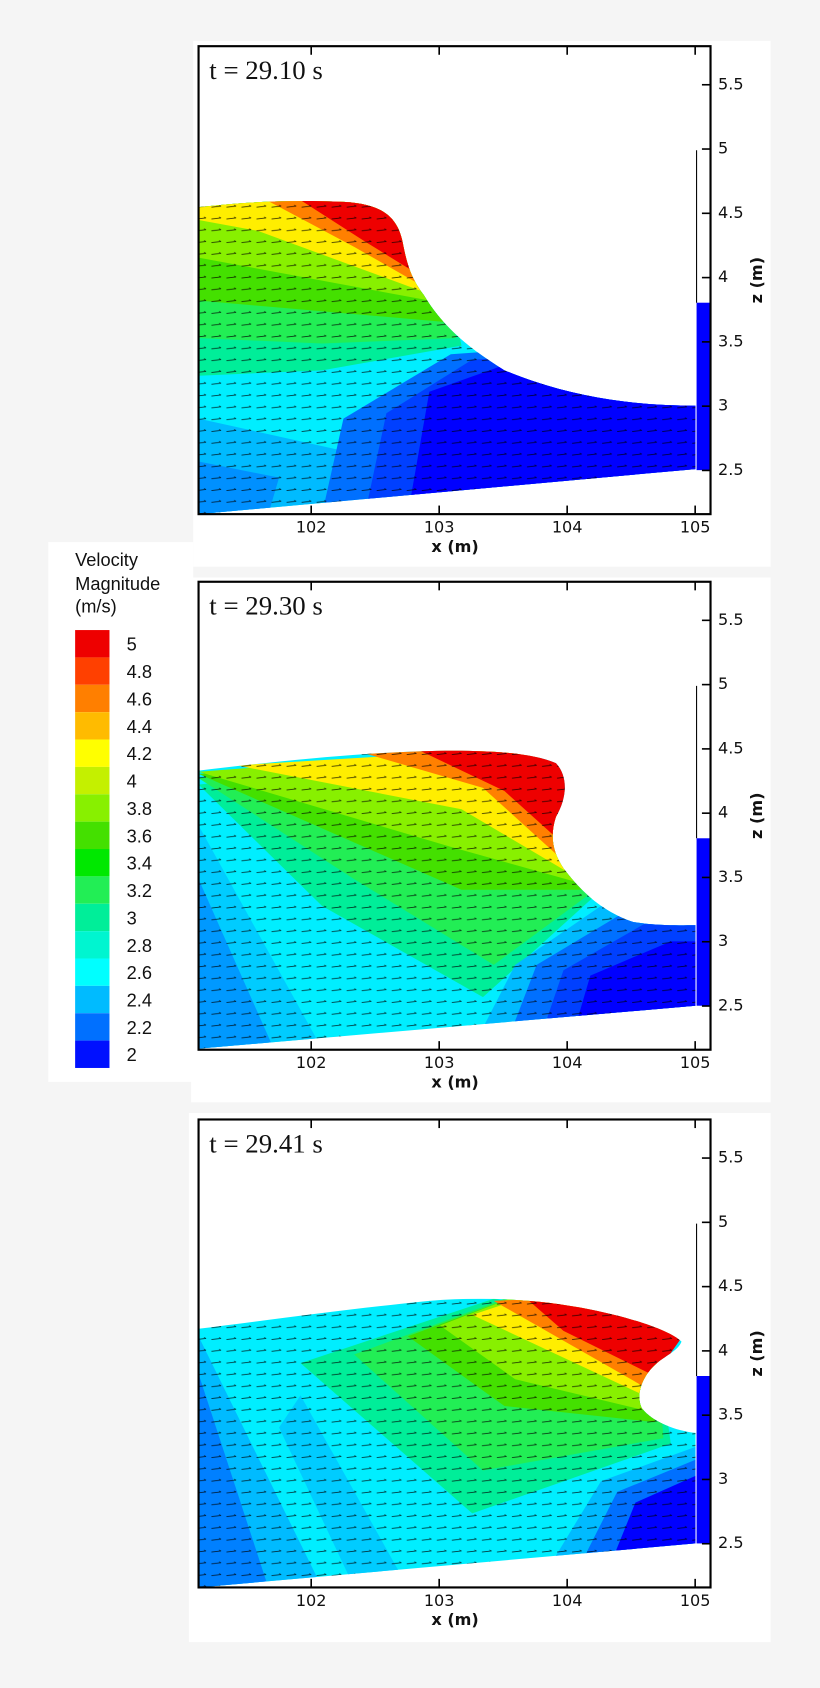  Describe the element at coordinates (139, 1027) in the screenshot. I see `colorbar-label: 2.2` at that location.